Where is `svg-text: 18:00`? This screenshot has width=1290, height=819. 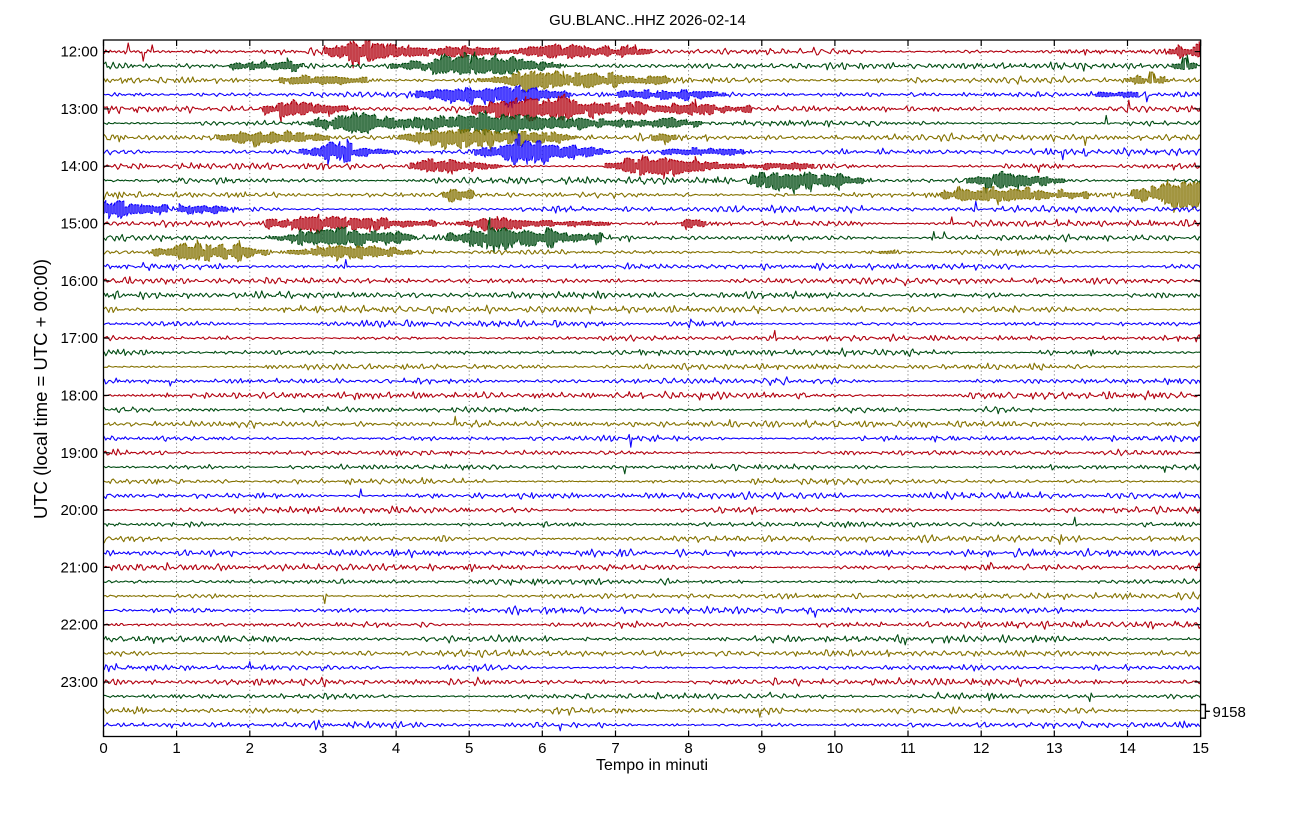
svg-text: 18:00 is located at coordinates (79, 395).